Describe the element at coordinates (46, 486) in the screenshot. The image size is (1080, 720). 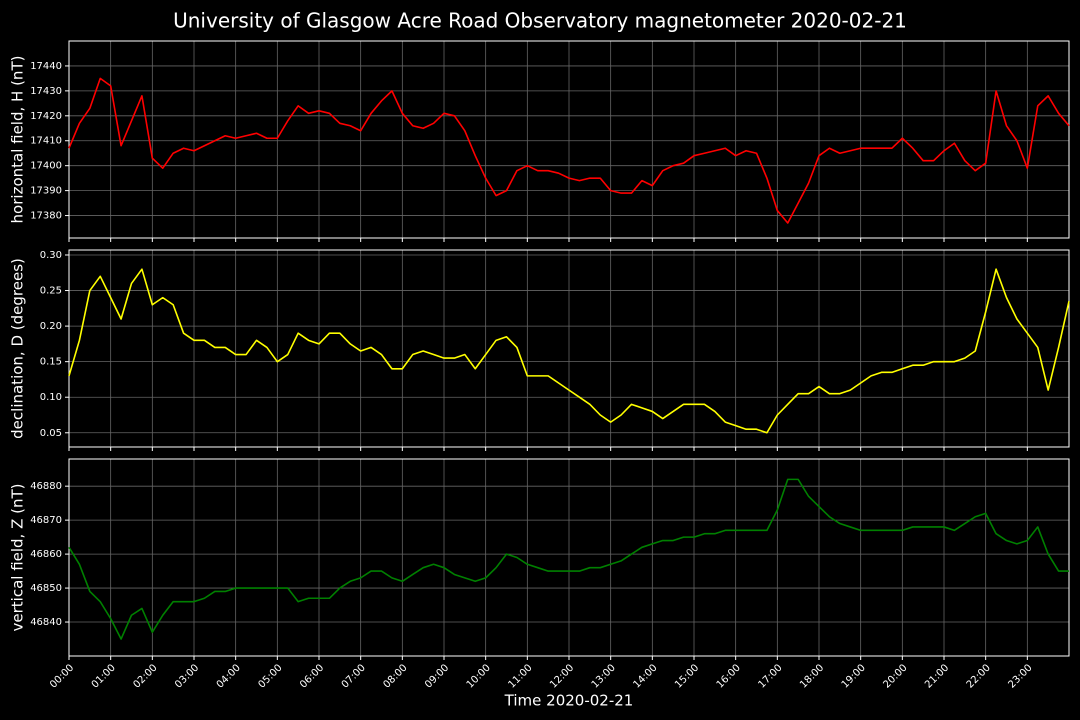
I see `y-tick-label: 46880` at that location.